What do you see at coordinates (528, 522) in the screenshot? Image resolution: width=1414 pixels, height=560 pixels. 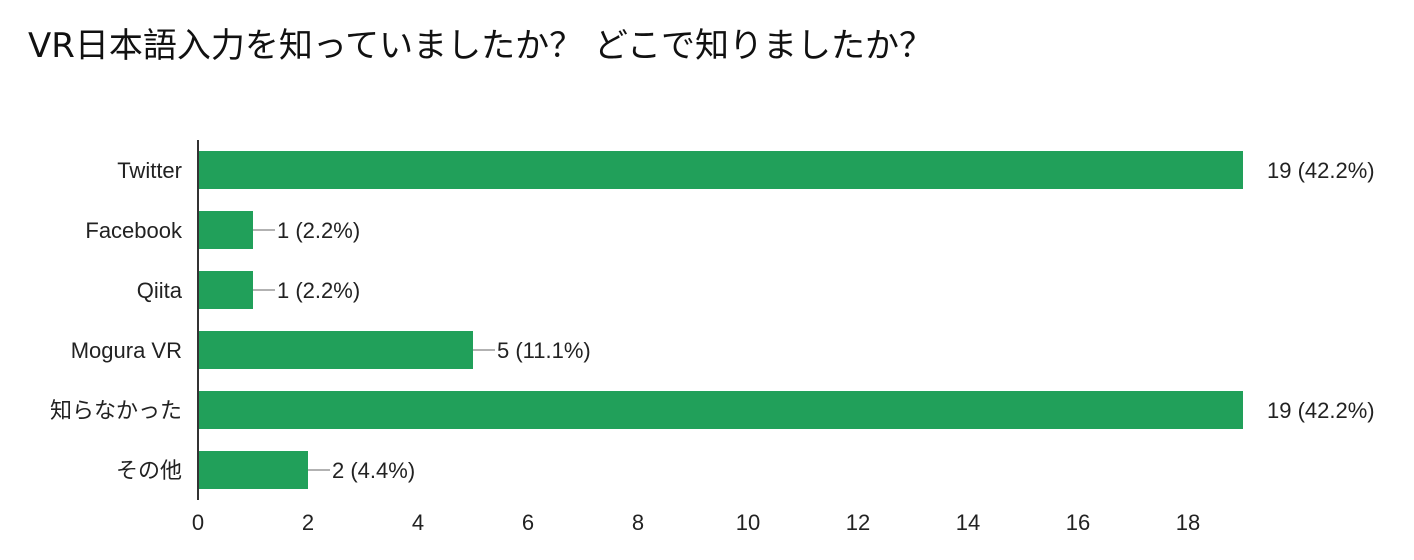 I see `x-tick-label: 6` at bounding box center [528, 522].